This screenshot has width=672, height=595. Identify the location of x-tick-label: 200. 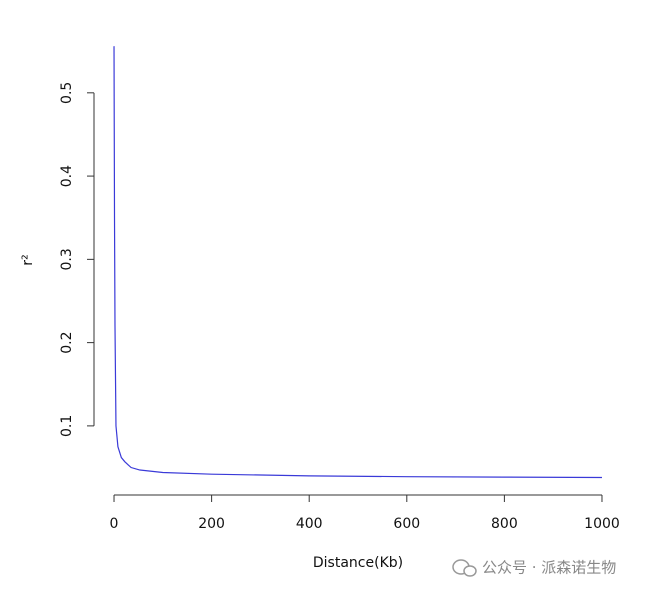
(211, 524).